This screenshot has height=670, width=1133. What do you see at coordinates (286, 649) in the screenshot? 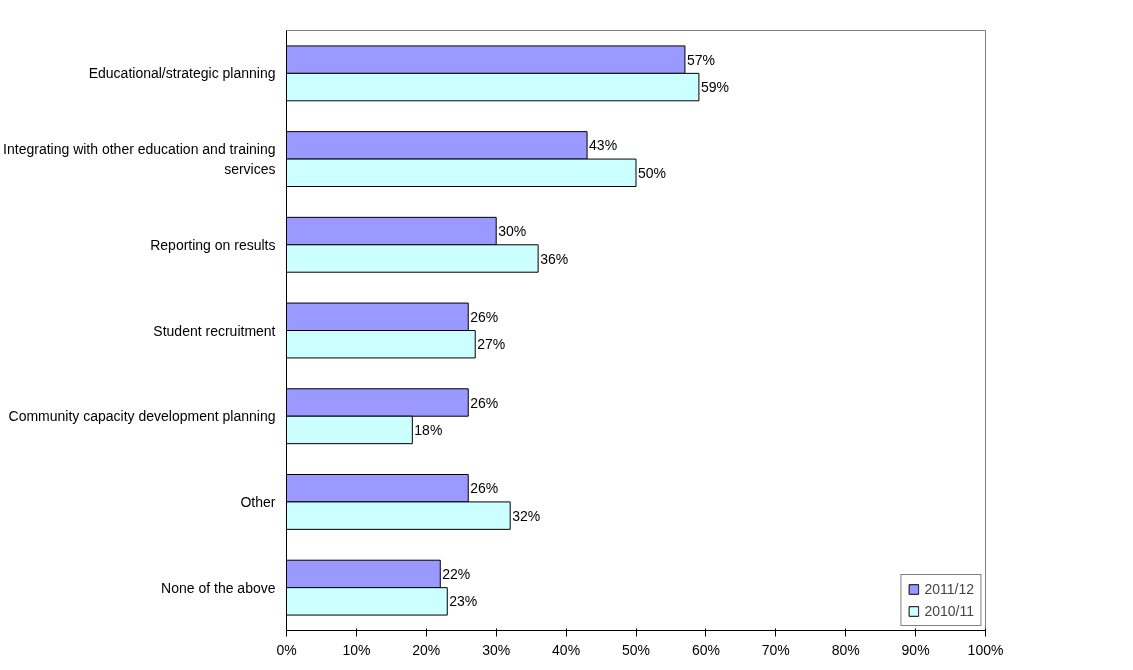
I see `x-tick-label: 0%` at bounding box center [286, 649].